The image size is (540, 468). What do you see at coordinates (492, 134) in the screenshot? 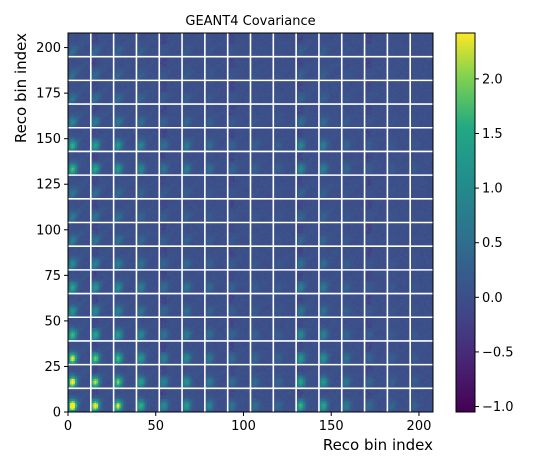
I see `colorbar-tick-label: 1.5` at bounding box center [492, 134].